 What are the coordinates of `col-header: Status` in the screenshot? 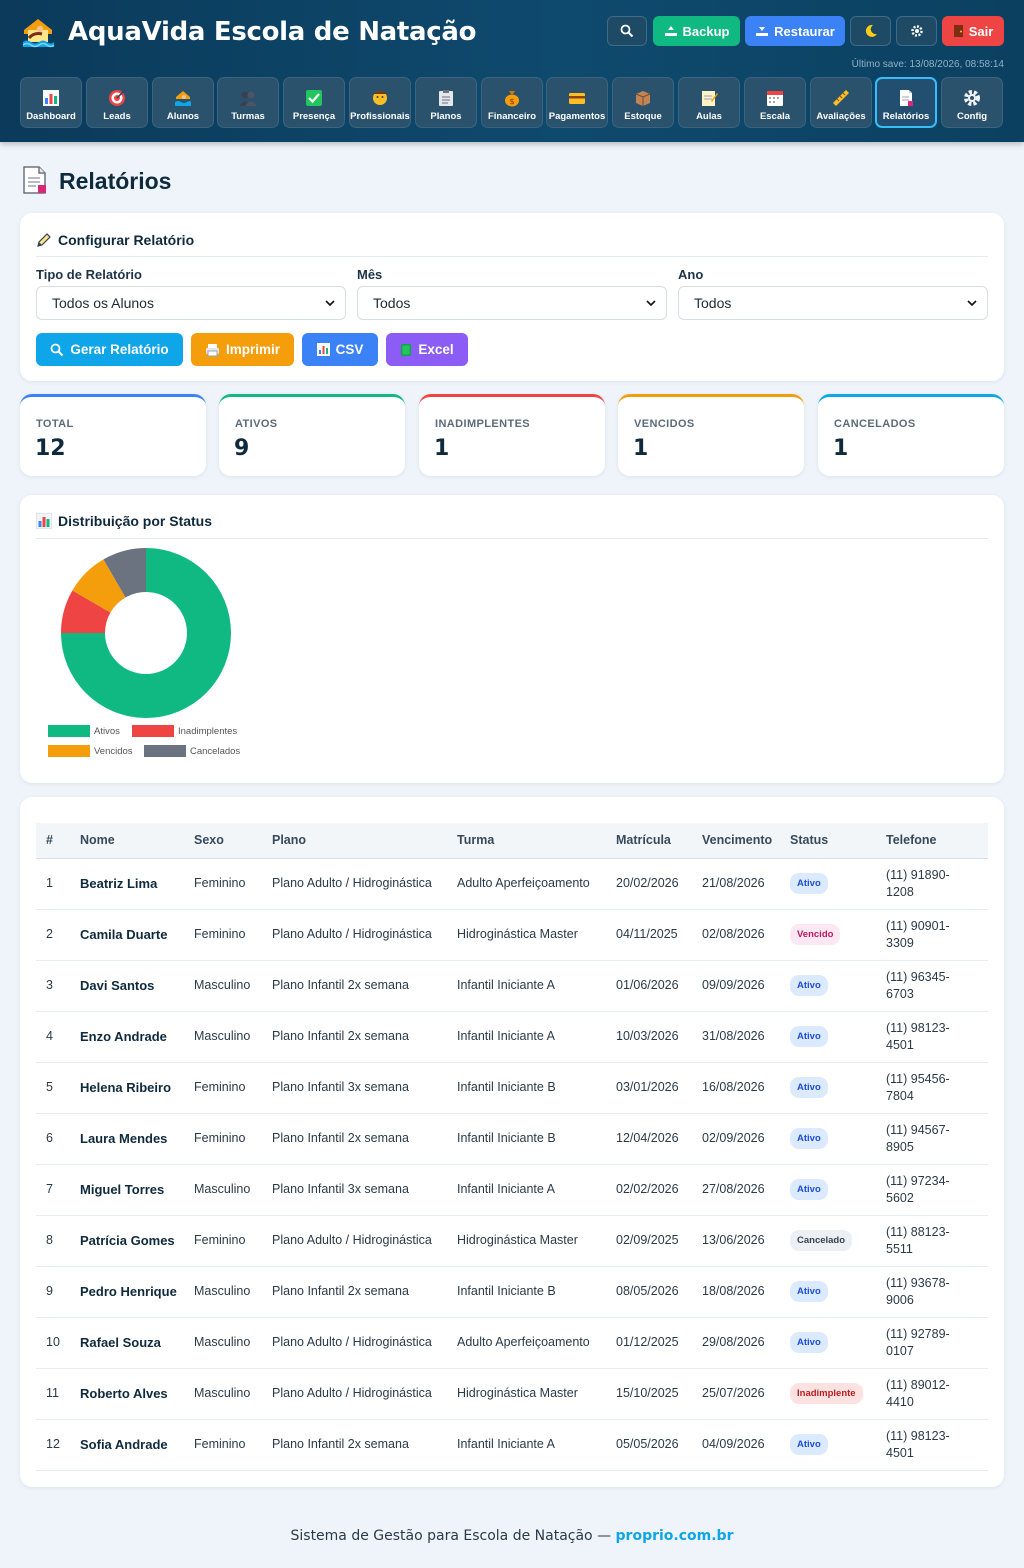 It's located at (838, 841).